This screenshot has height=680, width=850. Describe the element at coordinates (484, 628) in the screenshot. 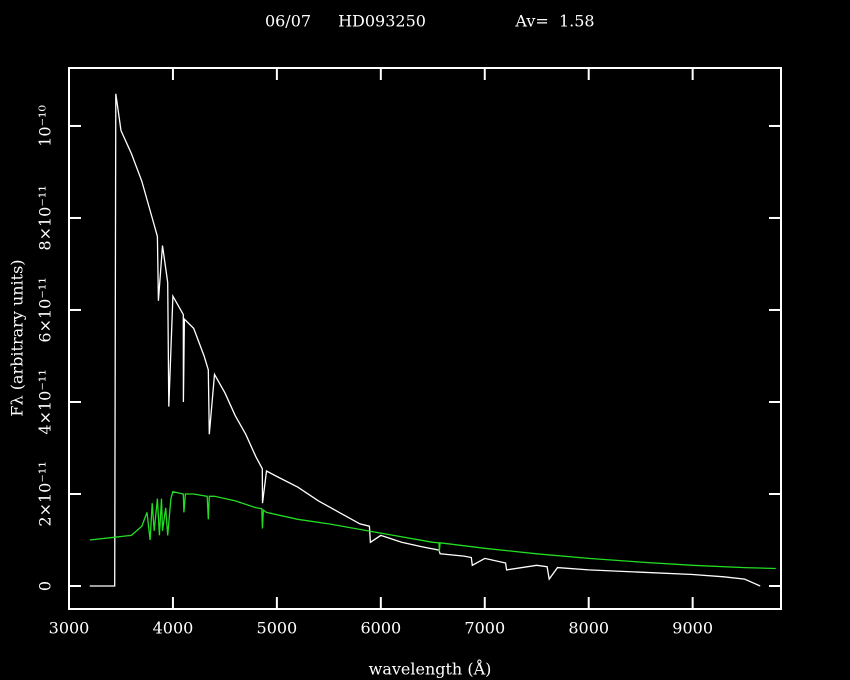

I see `x-tick-label: 7000` at that location.